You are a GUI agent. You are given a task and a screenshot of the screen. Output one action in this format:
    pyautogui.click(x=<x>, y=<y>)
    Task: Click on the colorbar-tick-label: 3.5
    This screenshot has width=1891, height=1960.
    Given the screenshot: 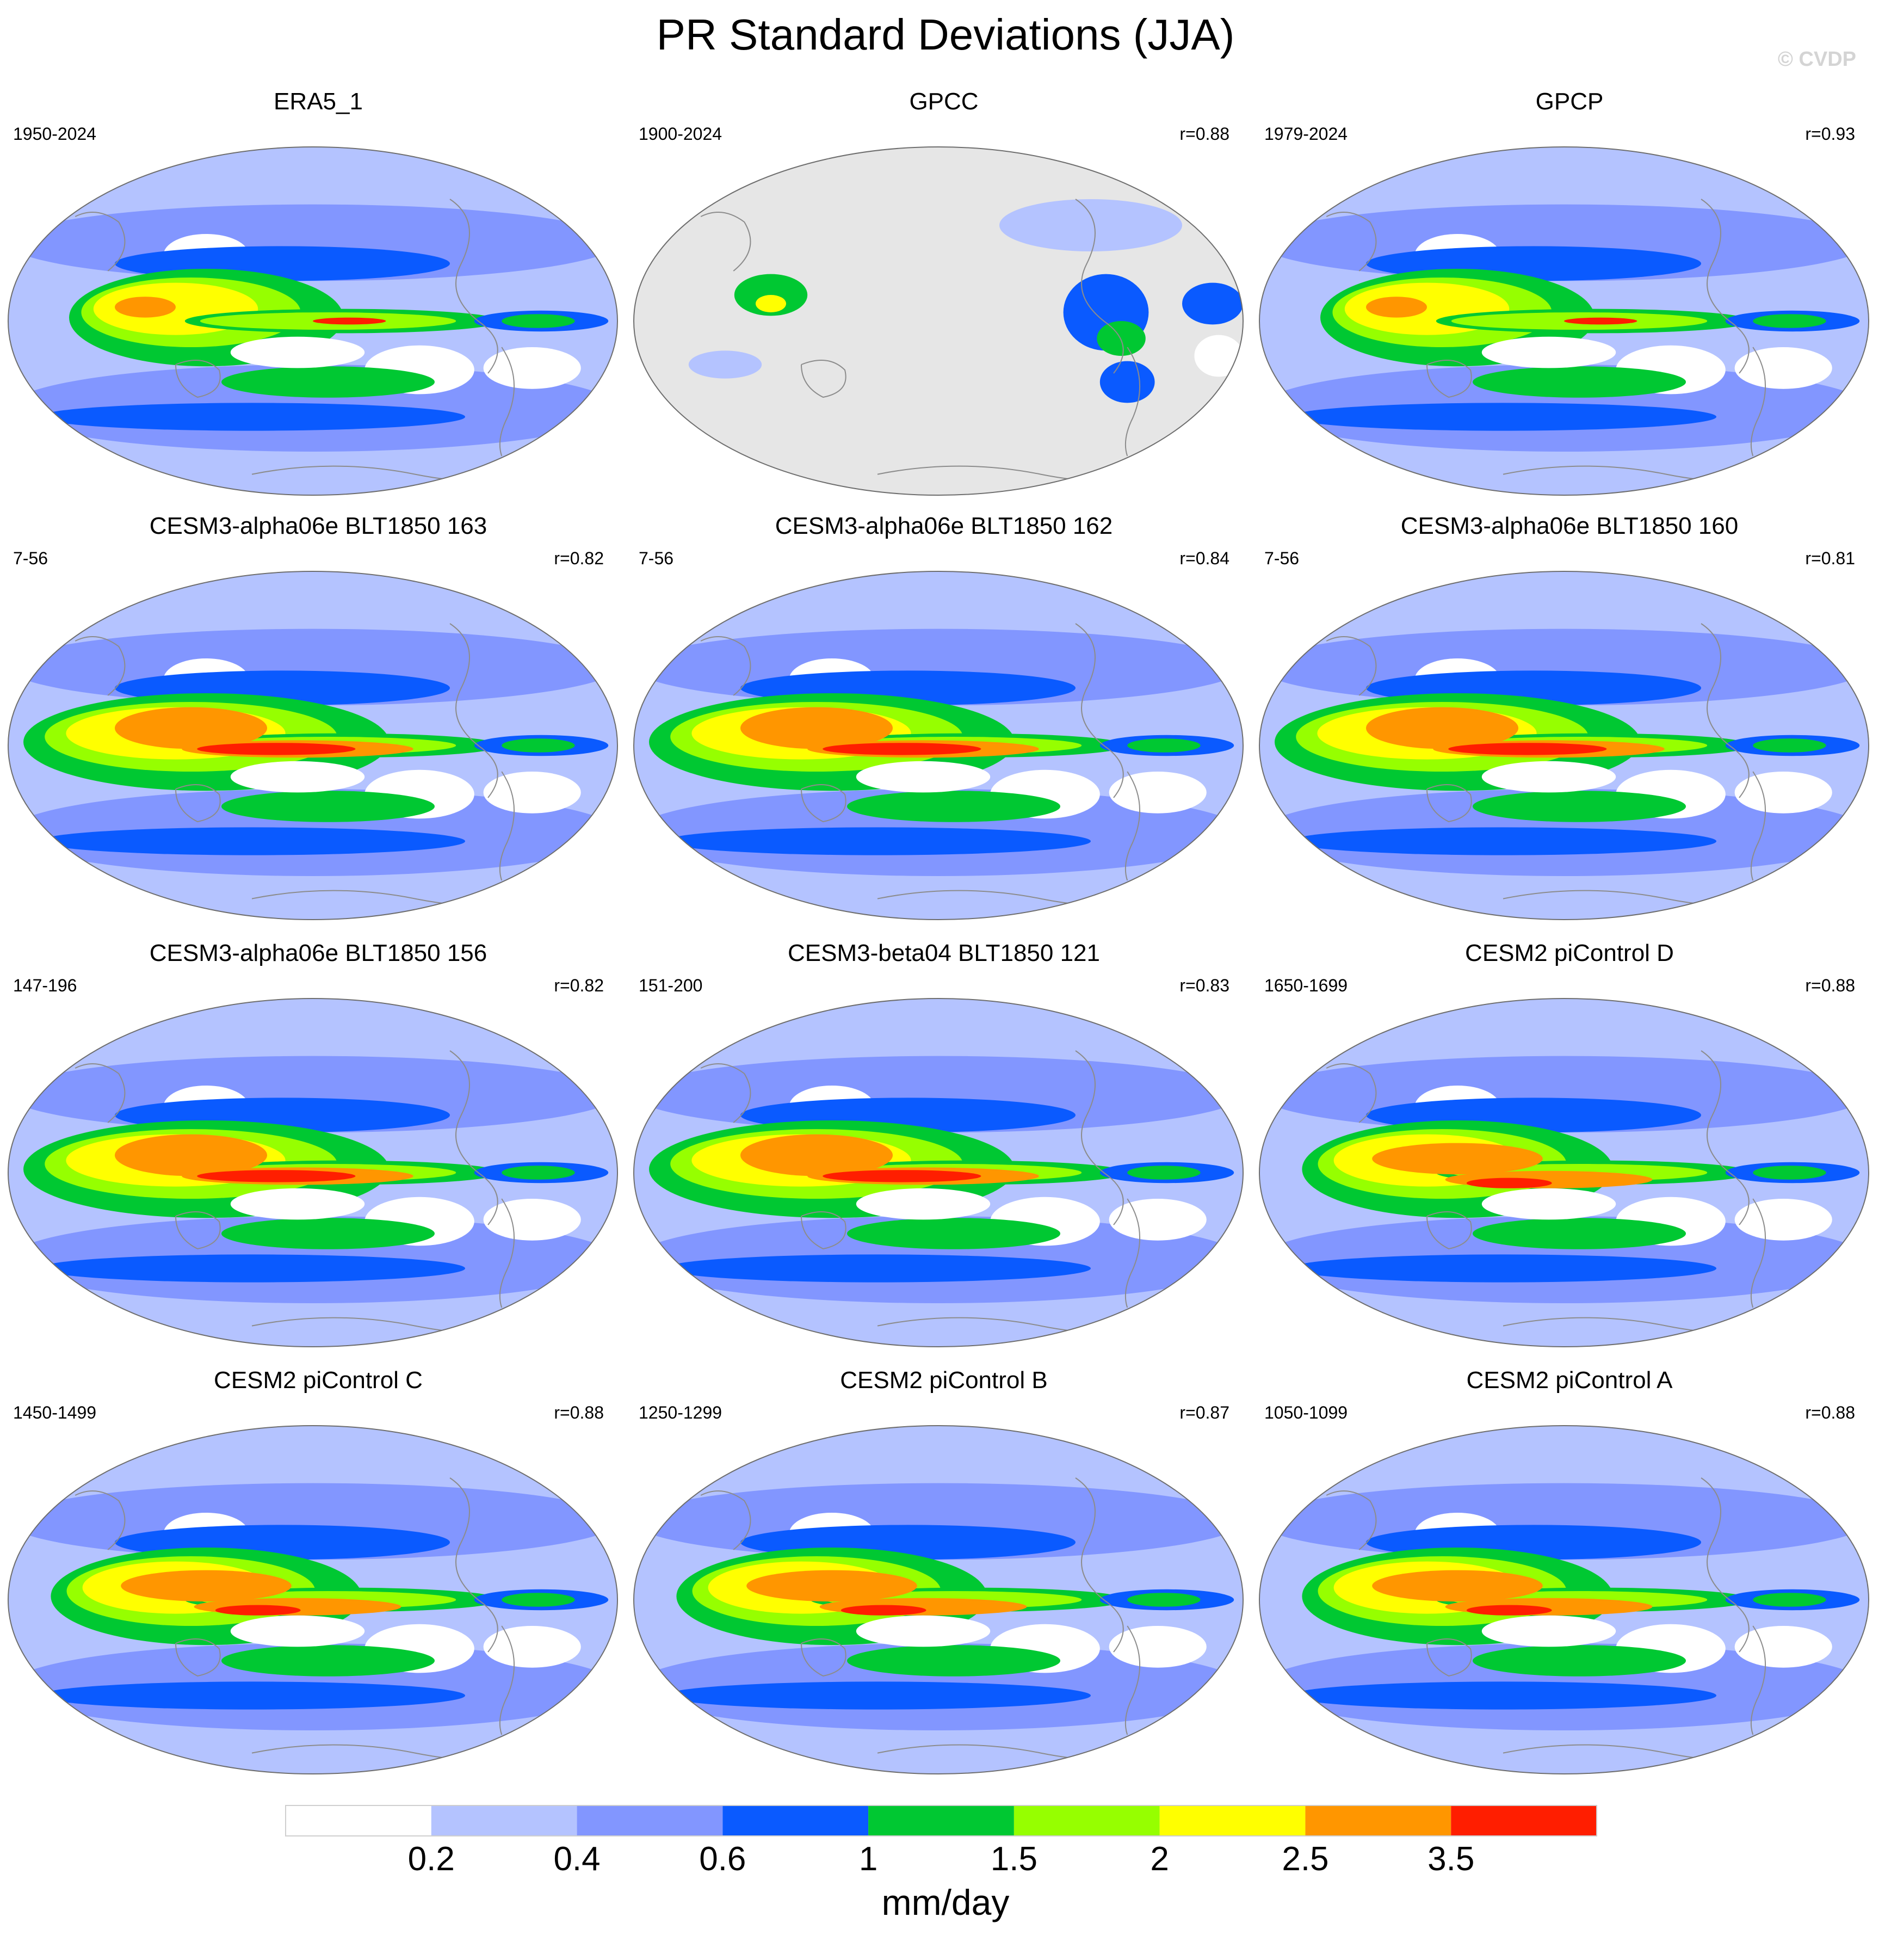 What is the action you would take?
    pyautogui.click(x=1451, y=1859)
    